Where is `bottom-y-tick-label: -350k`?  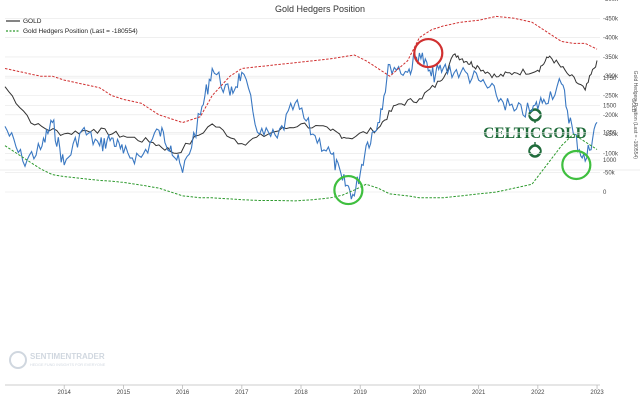
bottom-y-tick-label: -350k is located at coordinates (611, 58).